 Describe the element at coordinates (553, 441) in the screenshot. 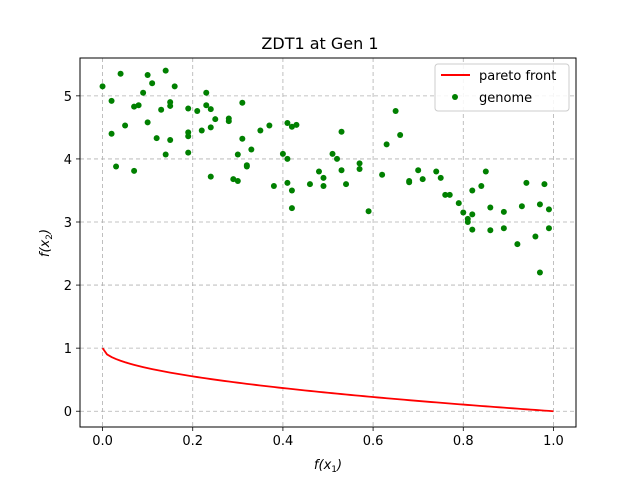

I see `x-tick-label: 1.0` at that location.